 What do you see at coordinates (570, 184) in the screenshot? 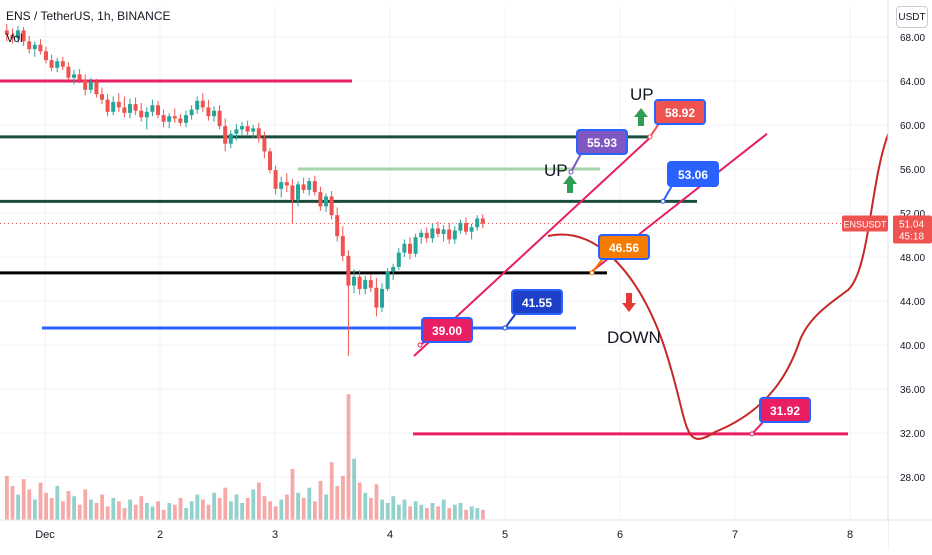
I see `arrow-up-icon` at bounding box center [570, 184].